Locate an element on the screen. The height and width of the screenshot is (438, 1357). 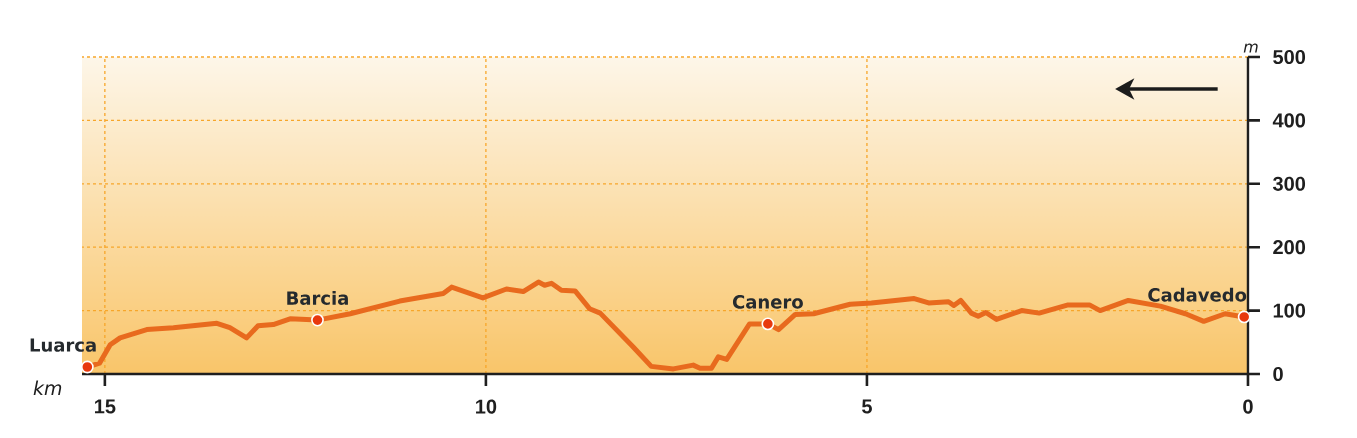
y-tick-label: 100 is located at coordinates (1289, 310).